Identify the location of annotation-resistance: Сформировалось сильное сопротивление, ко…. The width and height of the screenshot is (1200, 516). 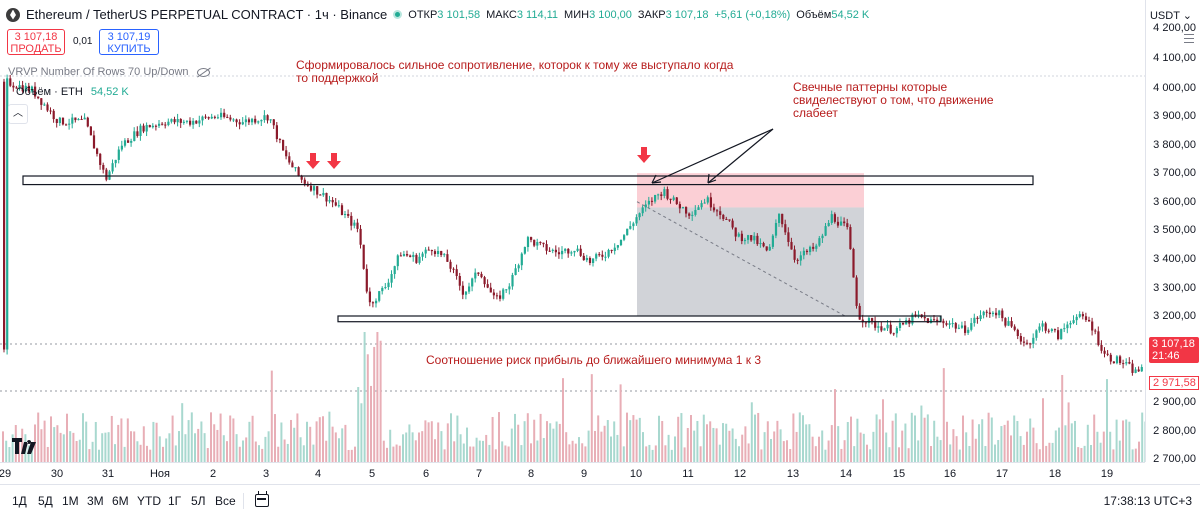
(515, 71).